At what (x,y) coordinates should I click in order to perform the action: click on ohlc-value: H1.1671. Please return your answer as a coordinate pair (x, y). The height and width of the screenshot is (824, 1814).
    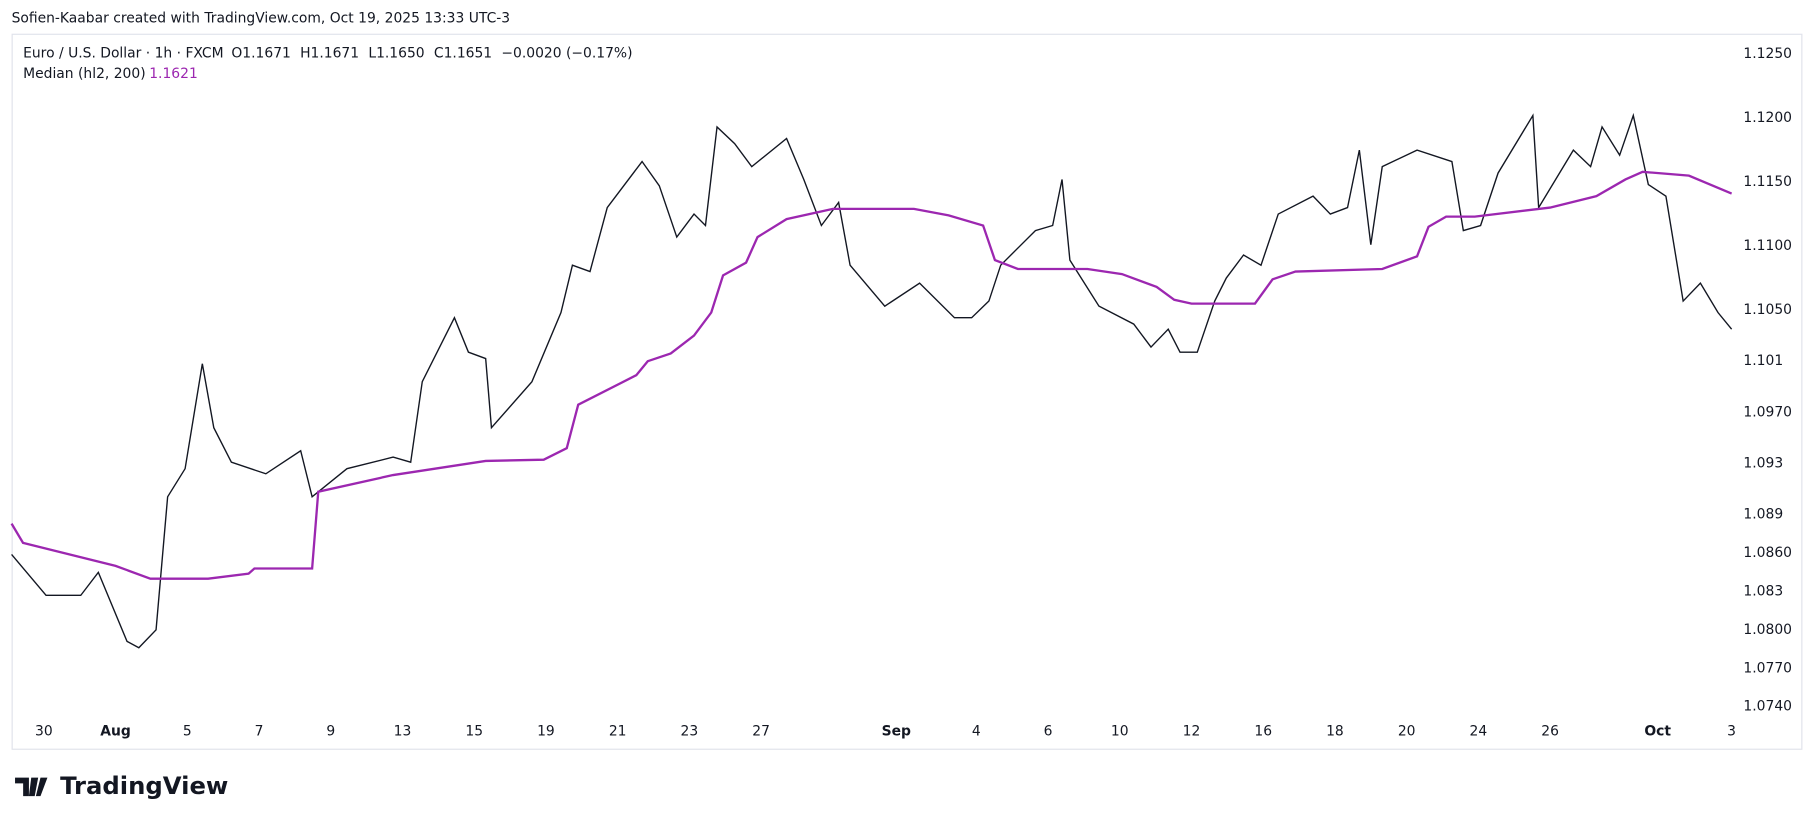
    Looking at the image, I should click on (329, 53).